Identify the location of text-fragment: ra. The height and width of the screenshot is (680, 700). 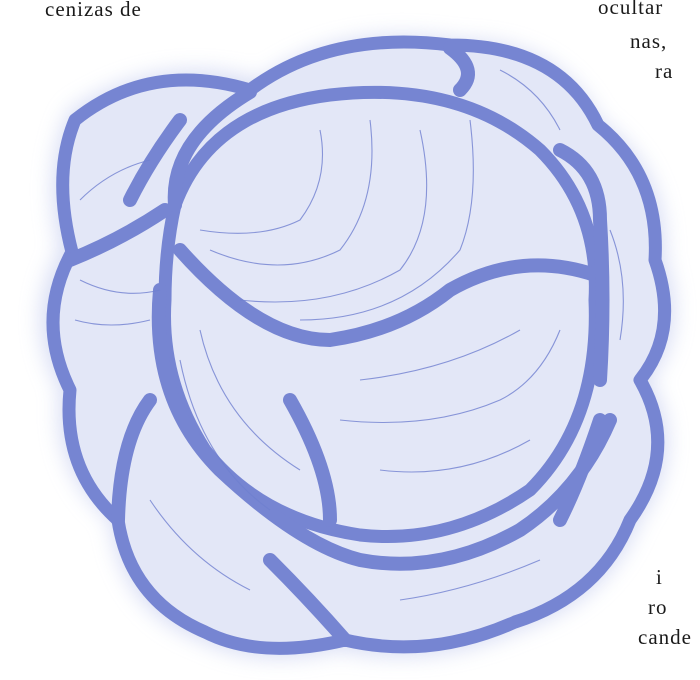
(664, 71).